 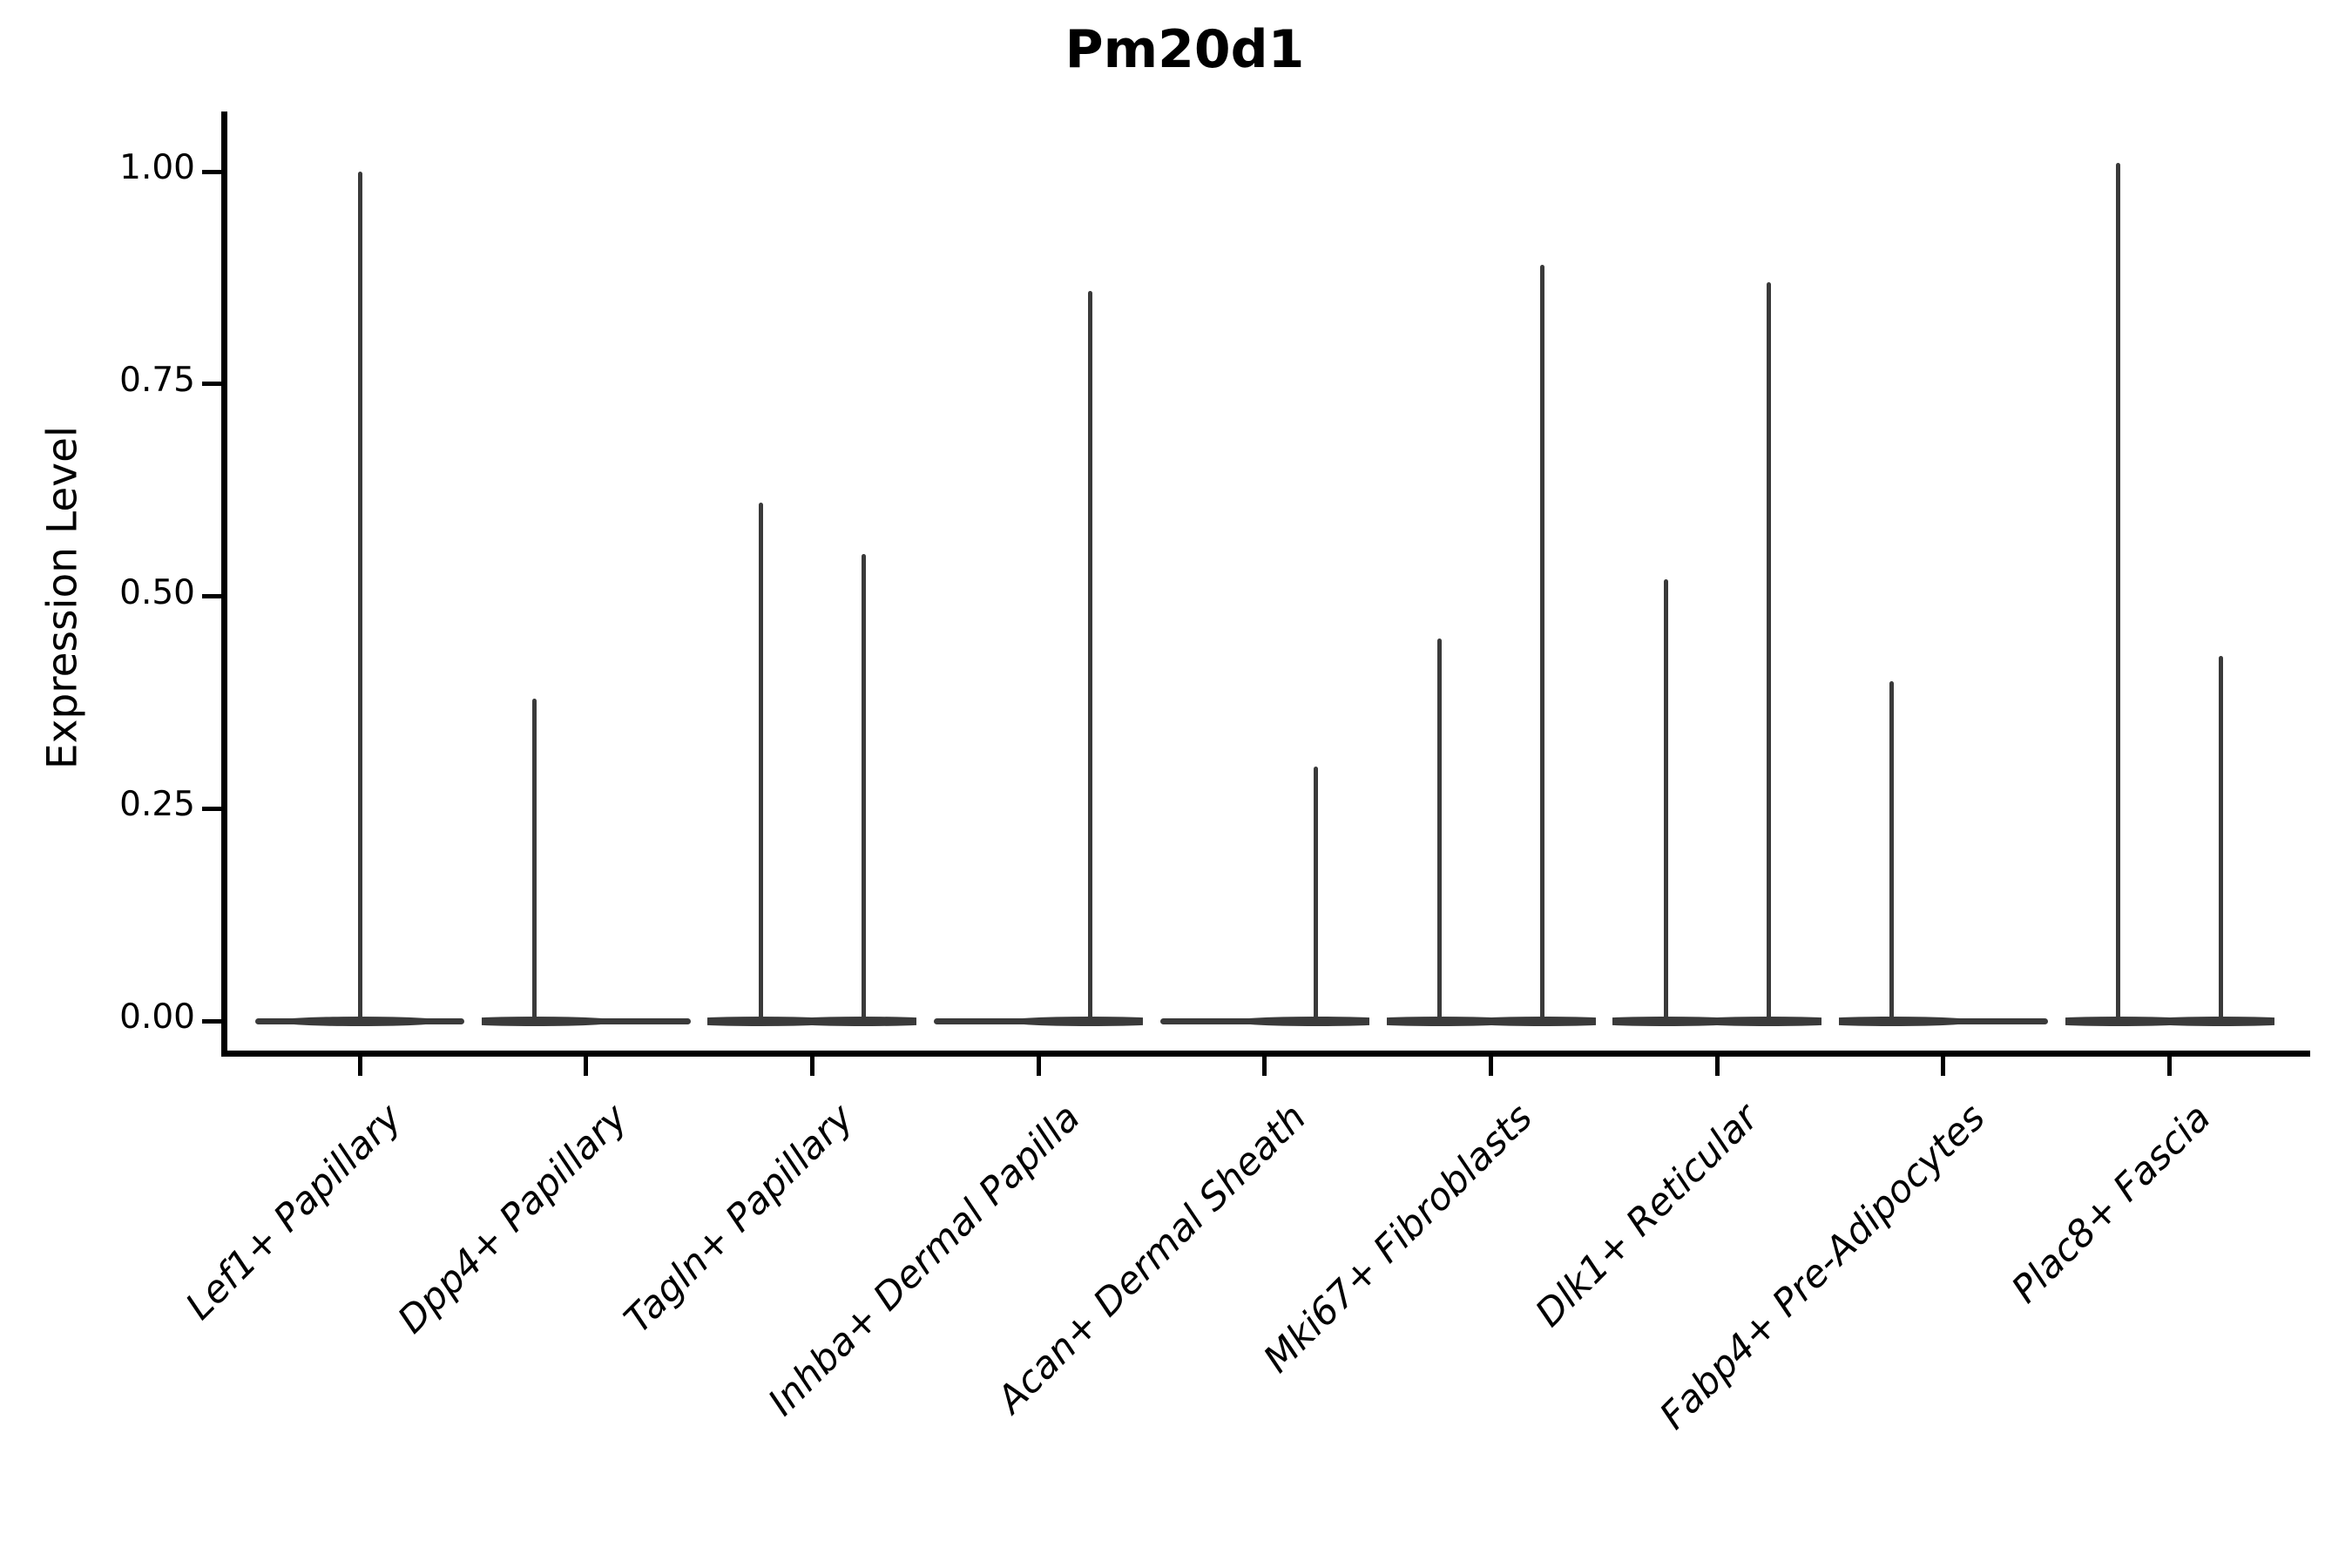 What do you see at coordinates (1647, 1216) in the screenshot?
I see `x-tick-label: Dlk1+ Reticular` at bounding box center [1647, 1216].